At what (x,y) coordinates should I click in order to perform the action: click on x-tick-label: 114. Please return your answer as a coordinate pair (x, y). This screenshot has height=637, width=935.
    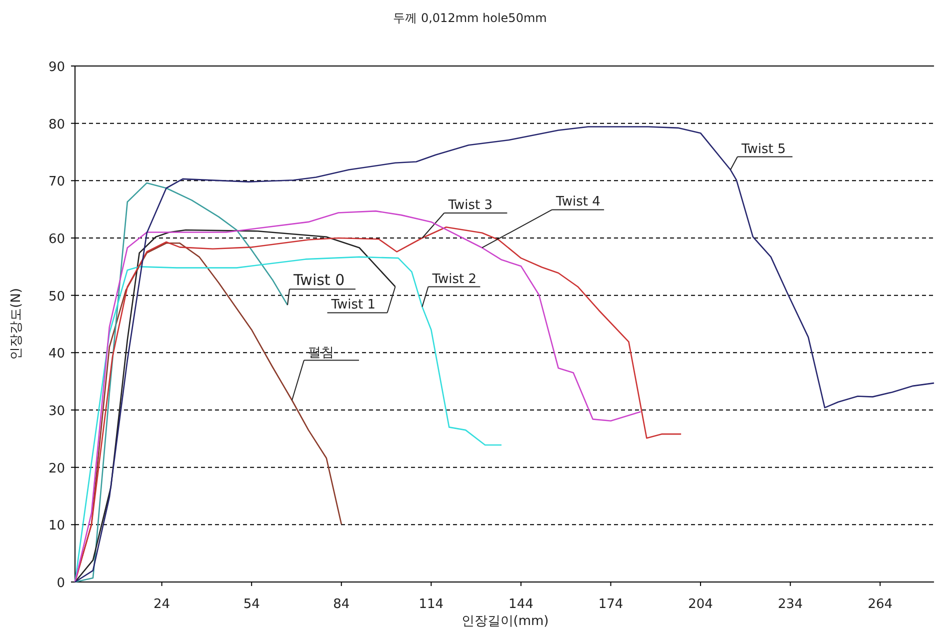
    Looking at the image, I should click on (431, 604).